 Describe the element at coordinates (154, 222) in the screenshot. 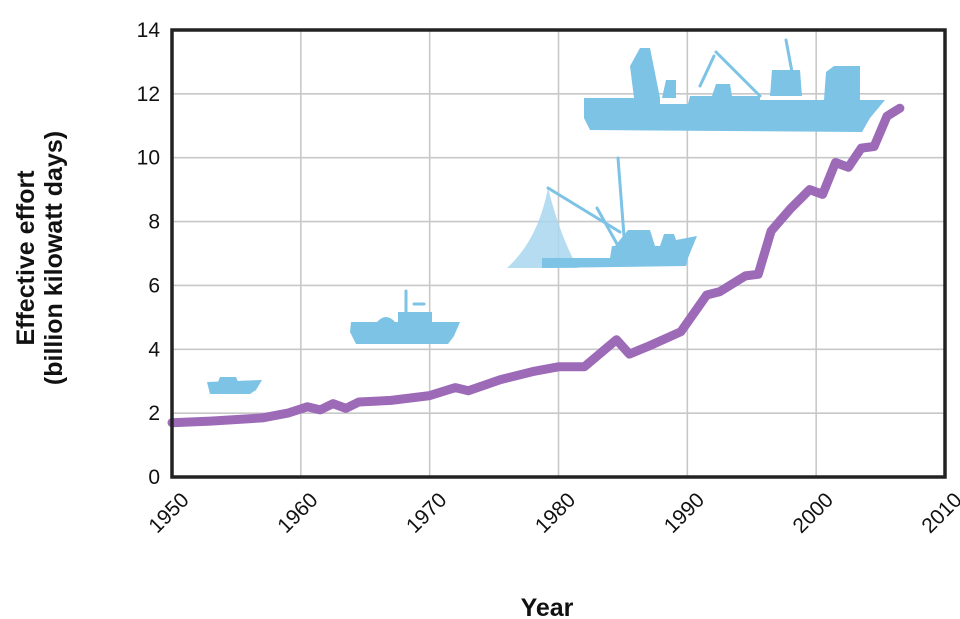

I see `y-tick-label: 8` at that location.